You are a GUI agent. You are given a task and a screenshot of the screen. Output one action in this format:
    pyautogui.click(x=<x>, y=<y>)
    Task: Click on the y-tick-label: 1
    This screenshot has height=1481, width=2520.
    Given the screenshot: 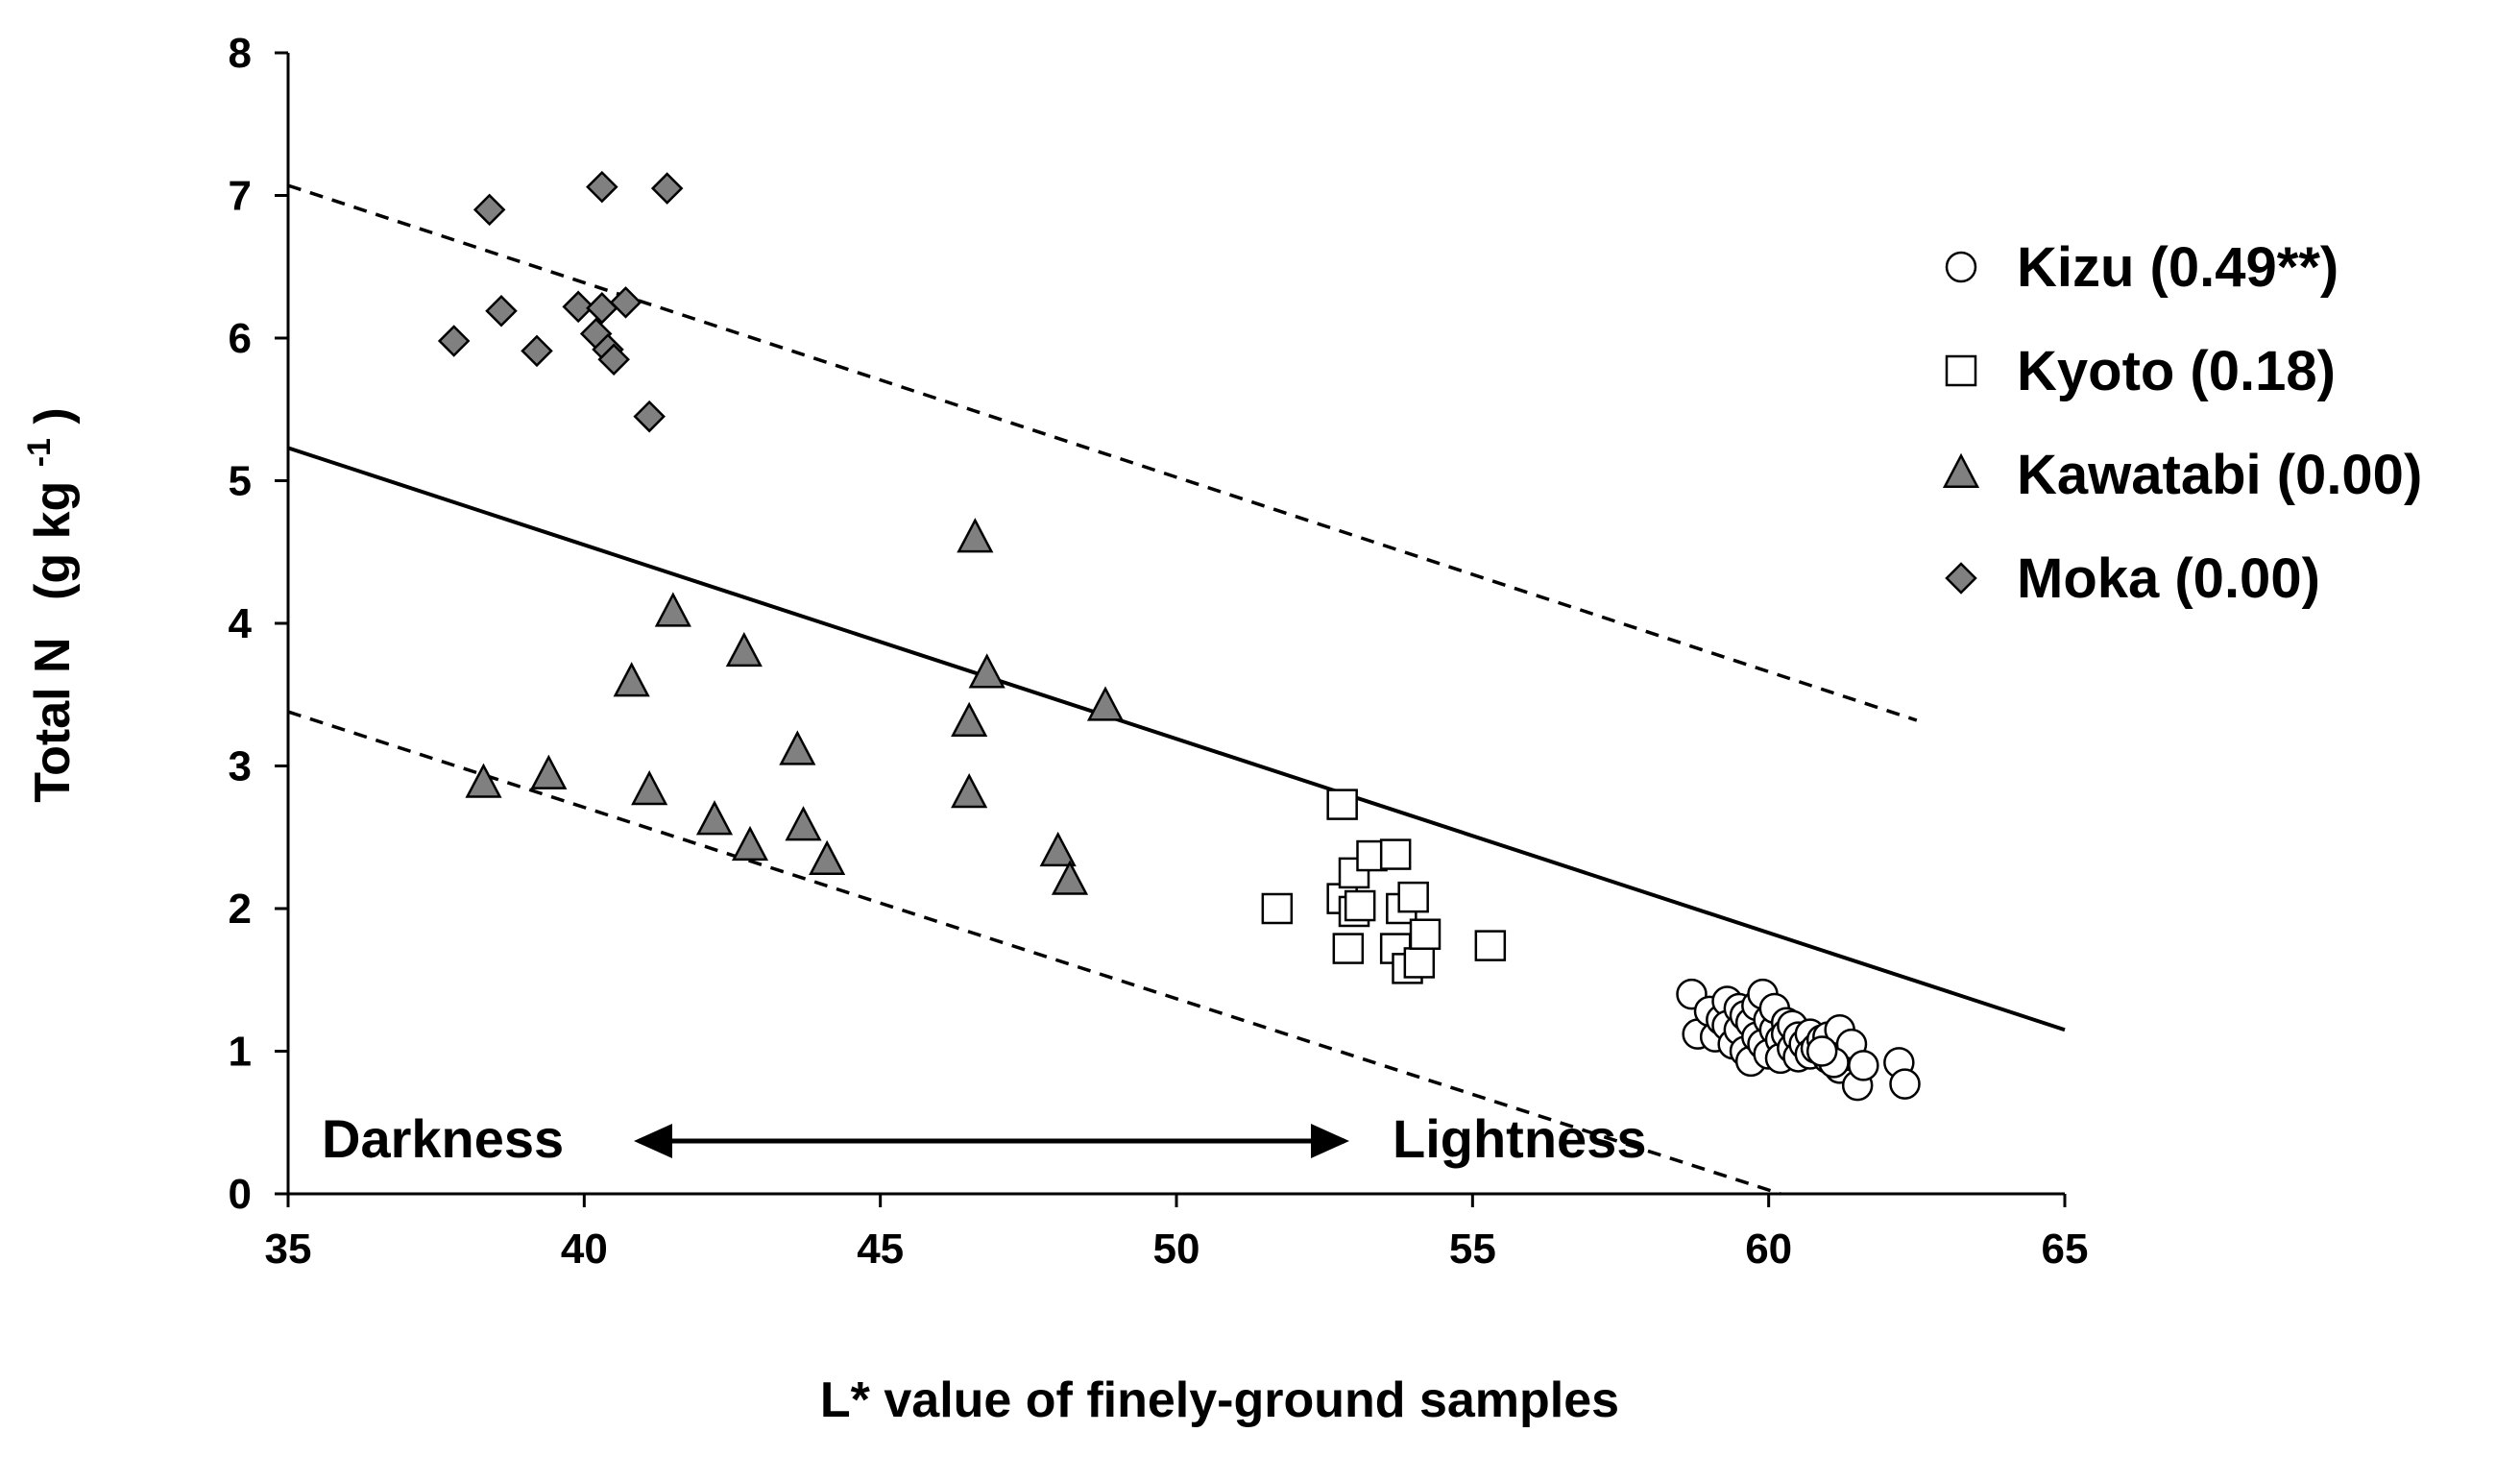 What is the action you would take?
    pyautogui.click(x=240, y=1052)
    